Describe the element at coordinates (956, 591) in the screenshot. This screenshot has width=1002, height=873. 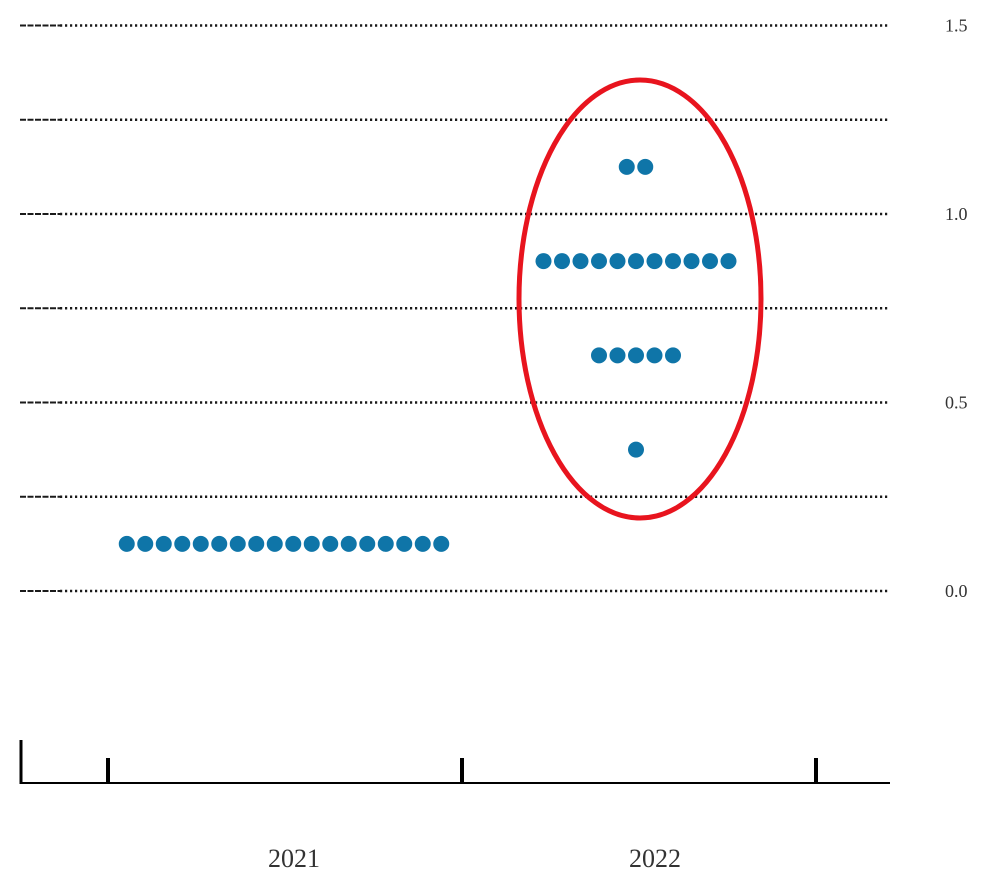
I see `y-tick-label: 0.0` at that location.